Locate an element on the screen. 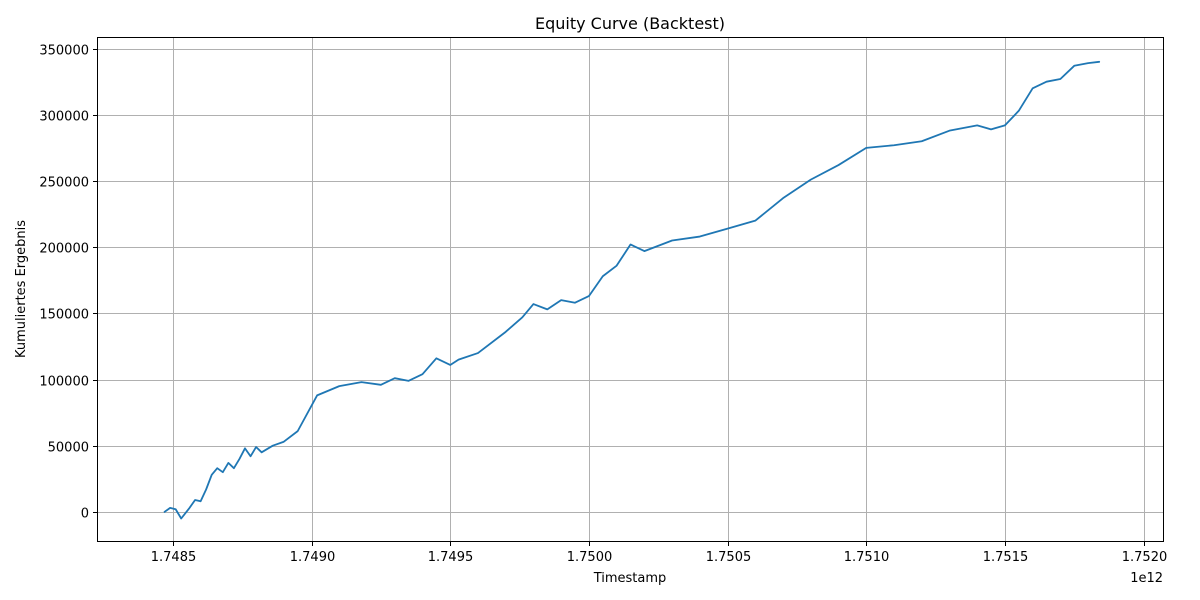  y-tick-label: 50000 is located at coordinates (68, 448).